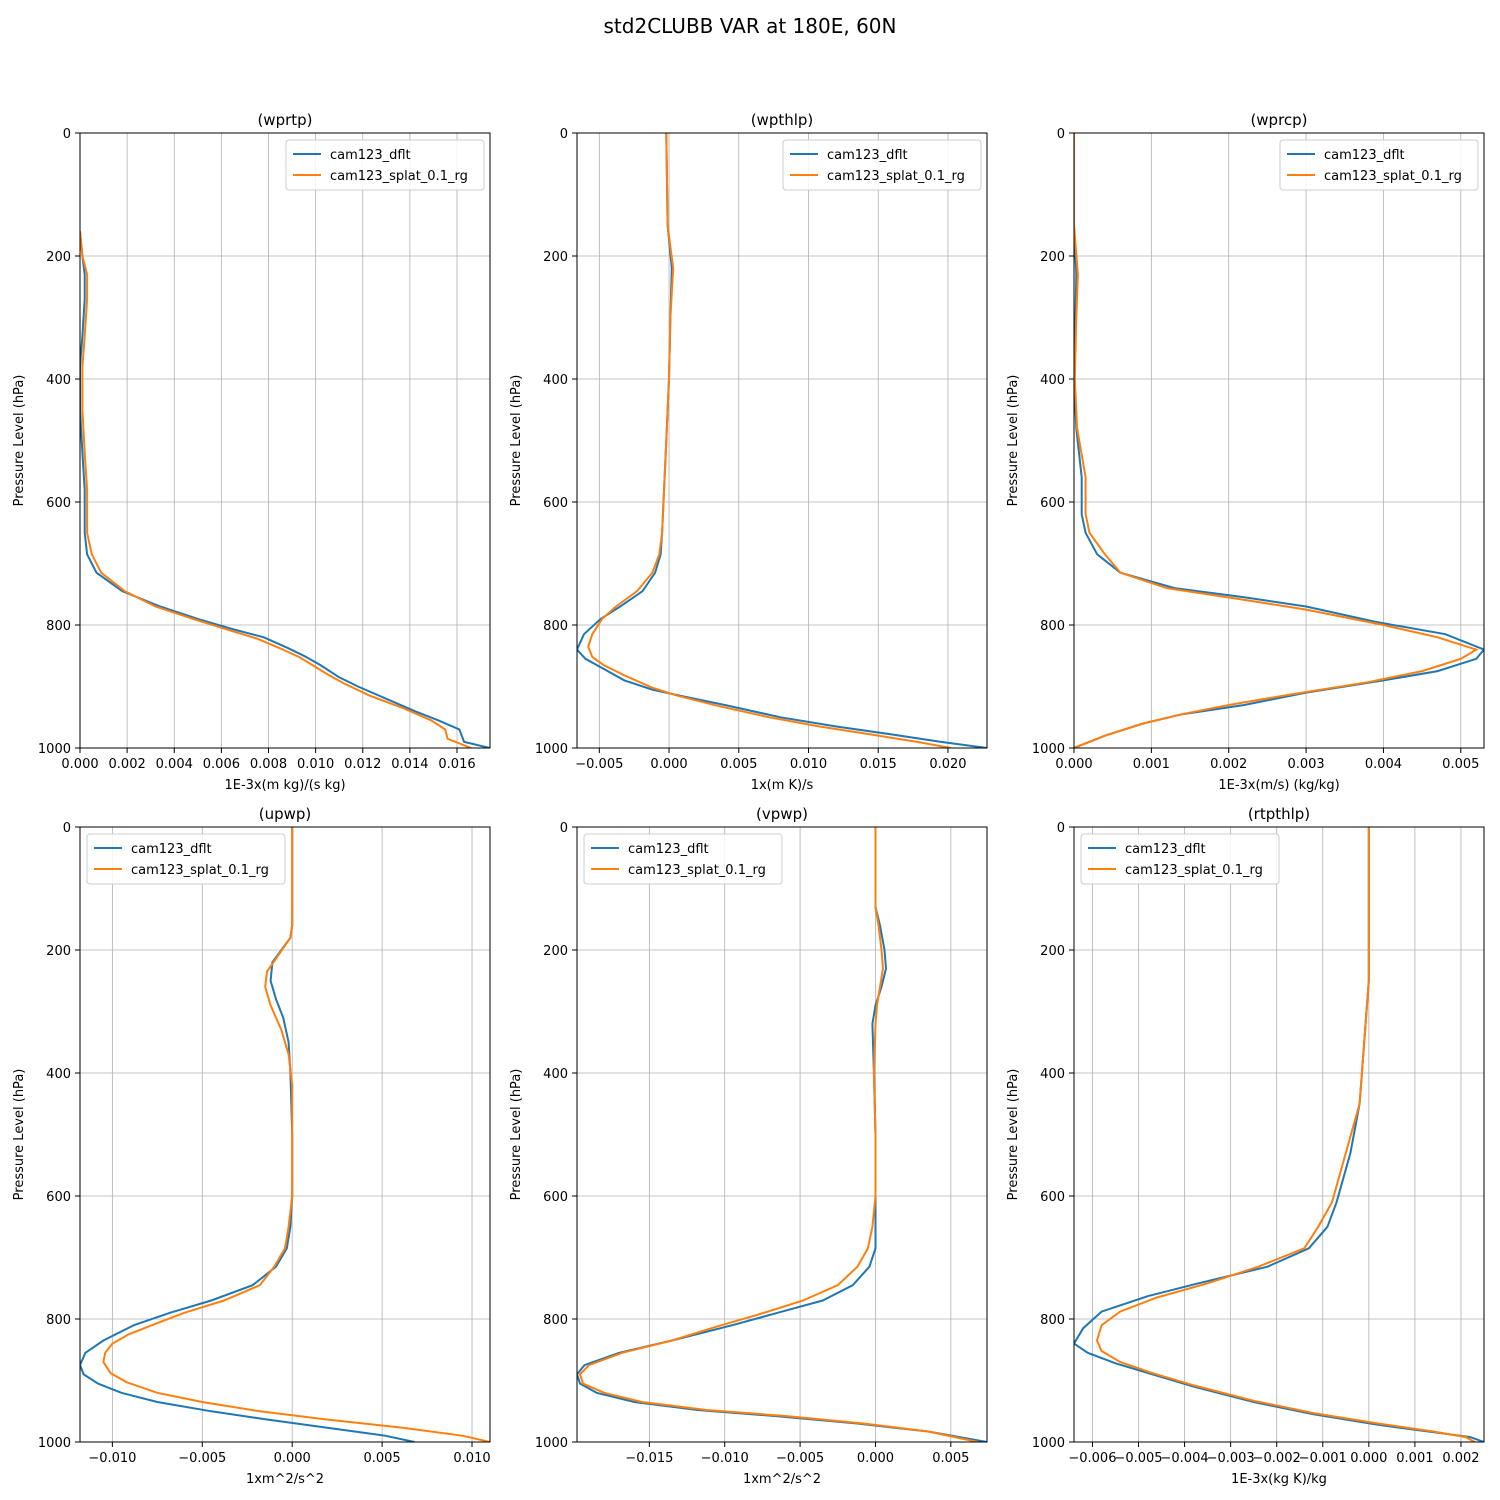 The height and width of the screenshot is (1500, 1500). Describe the element at coordinates (750, 26) in the screenshot. I see `figure-title: std2CLUBB VAR at 180E, 60N` at that location.